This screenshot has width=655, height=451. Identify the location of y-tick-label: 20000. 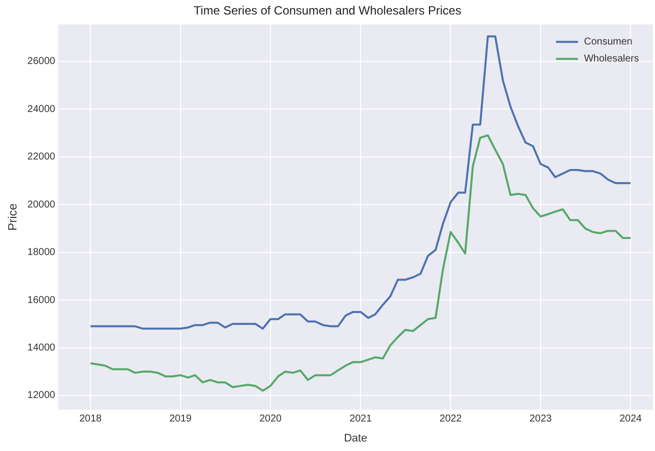
(41, 204).